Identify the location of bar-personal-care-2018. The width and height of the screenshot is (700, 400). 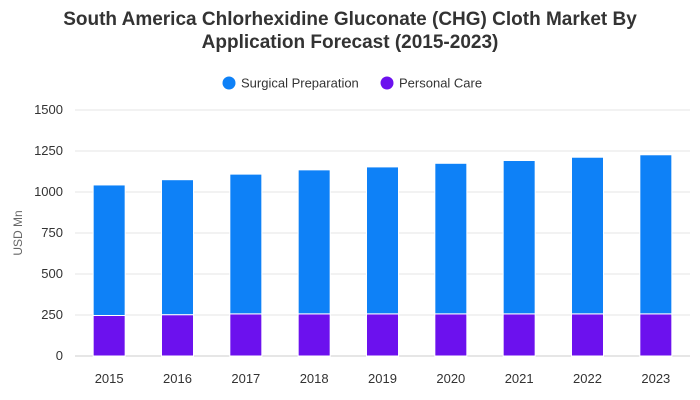
(314, 335).